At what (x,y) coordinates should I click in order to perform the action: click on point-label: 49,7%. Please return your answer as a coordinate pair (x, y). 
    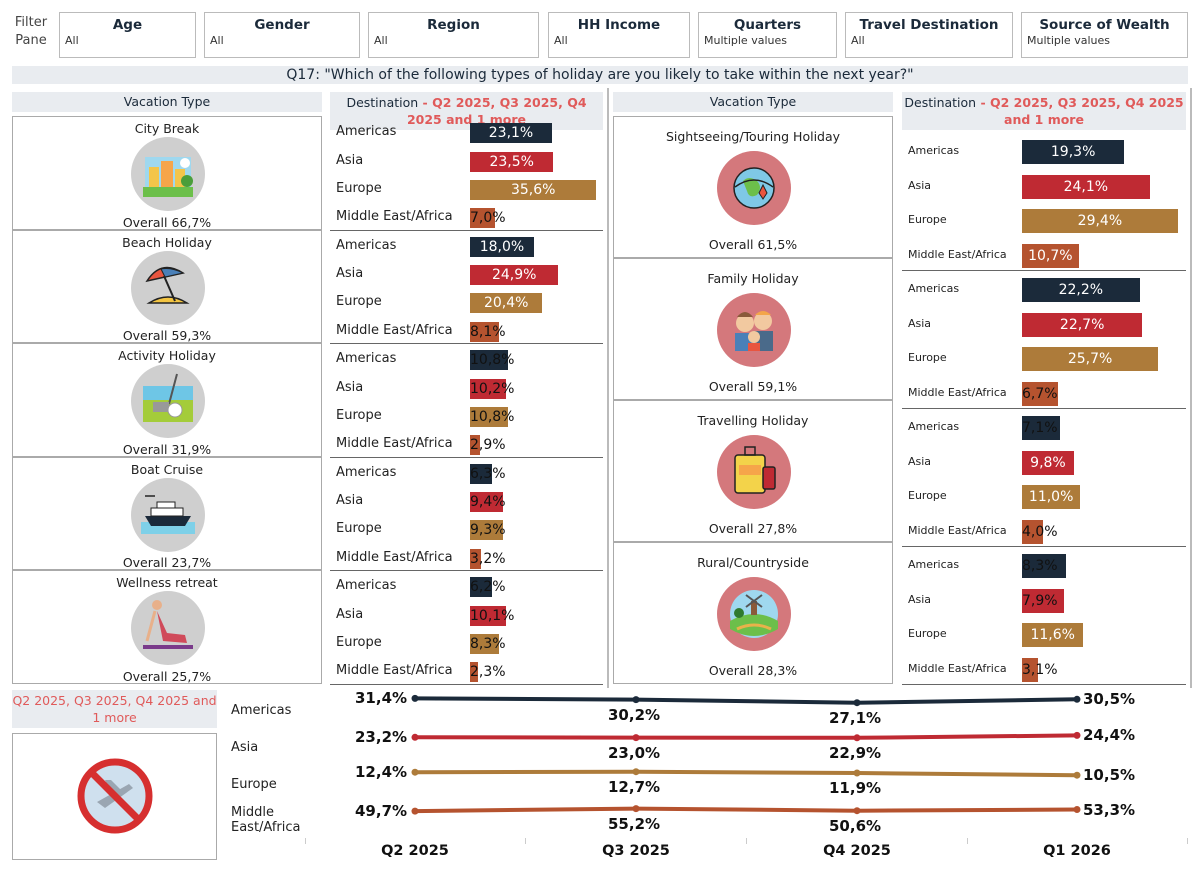
    Looking at the image, I should click on (381, 811).